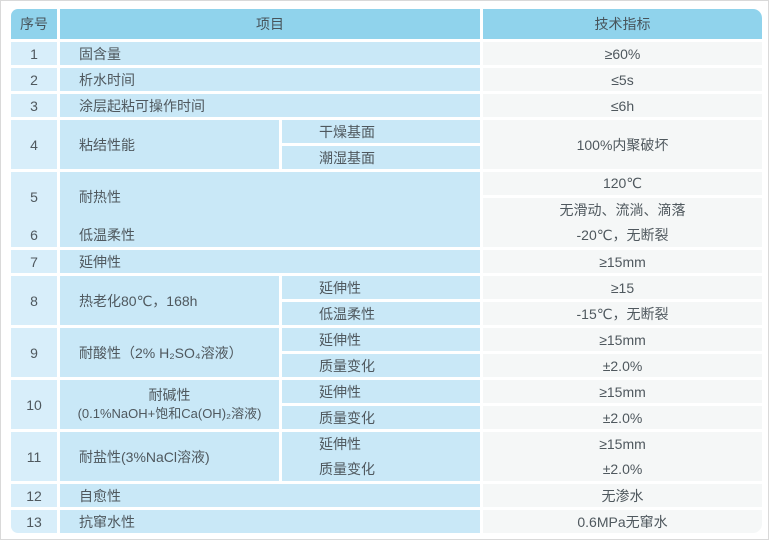 Image resolution: width=769 pixels, height=540 pixels. Describe the element at coordinates (169, 404) in the screenshot. I see `item-cell: 耐碱性 (0.1%NaOH+饱和Ca(OH)₂溶液)` at that location.